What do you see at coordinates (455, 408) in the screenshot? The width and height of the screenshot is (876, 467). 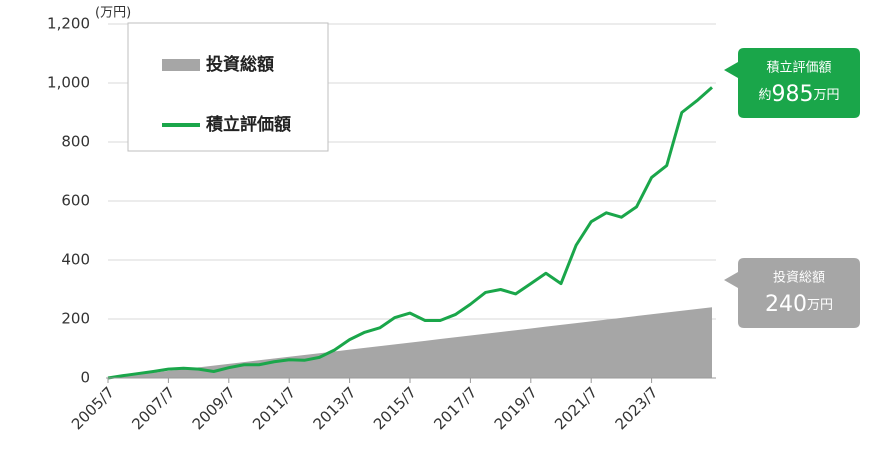 I see `x-tick-label: 2017/7` at bounding box center [455, 408].